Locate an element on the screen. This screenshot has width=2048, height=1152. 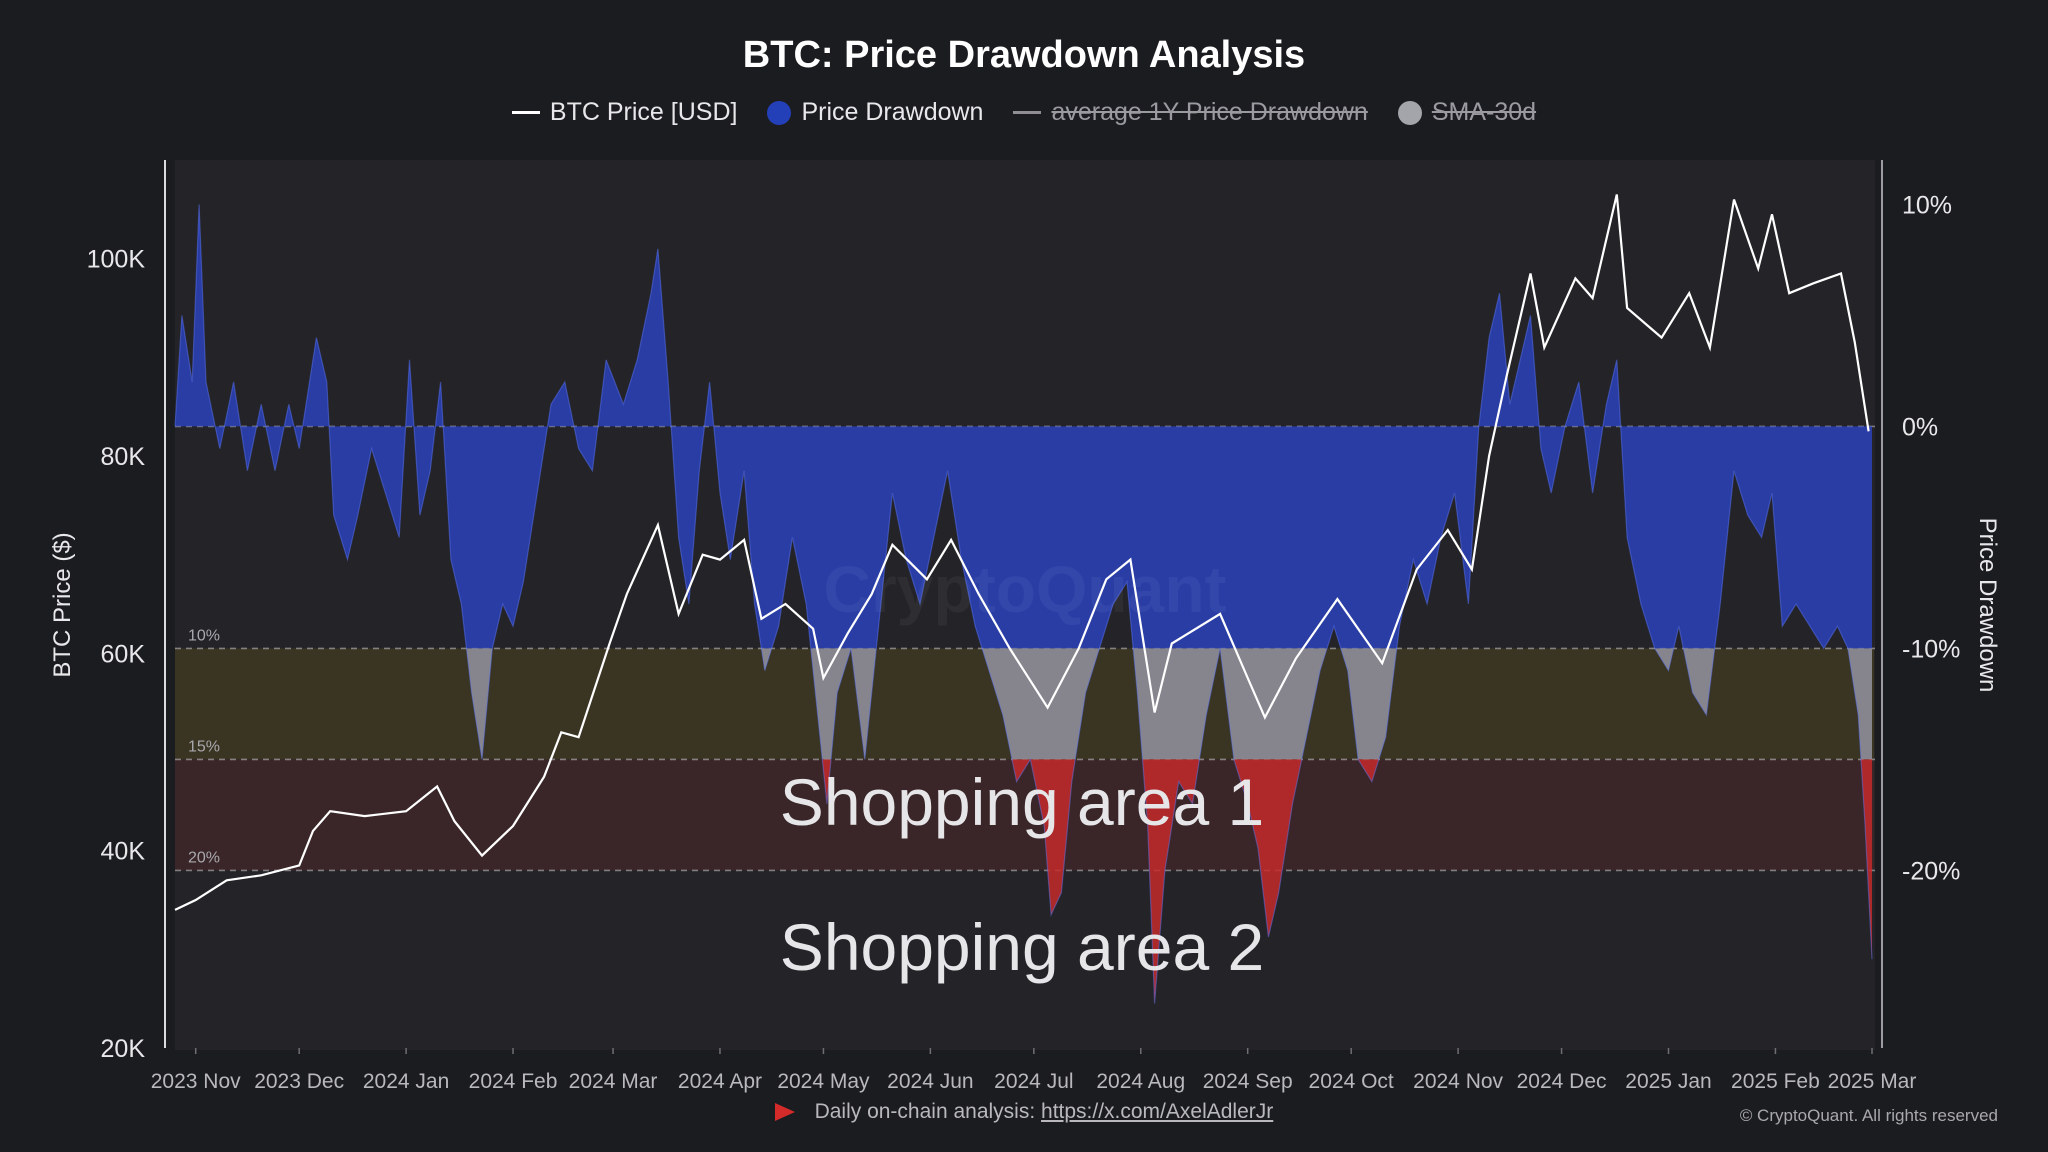
x-tick-label: 2024 Dec is located at coordinates (1562, 1081).